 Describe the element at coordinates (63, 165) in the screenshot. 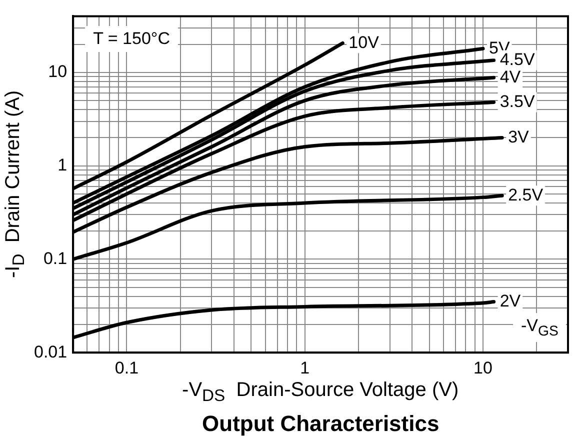

I see `y-tick-label: 1` at that location.